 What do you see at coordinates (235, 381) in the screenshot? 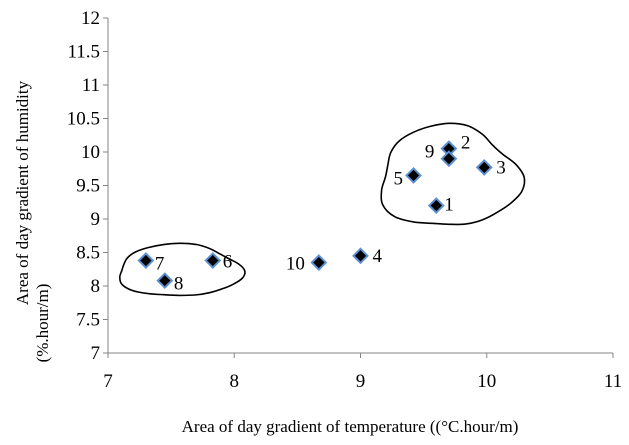
I see `x-tick-label: 8` at bounding box center [235, 381].